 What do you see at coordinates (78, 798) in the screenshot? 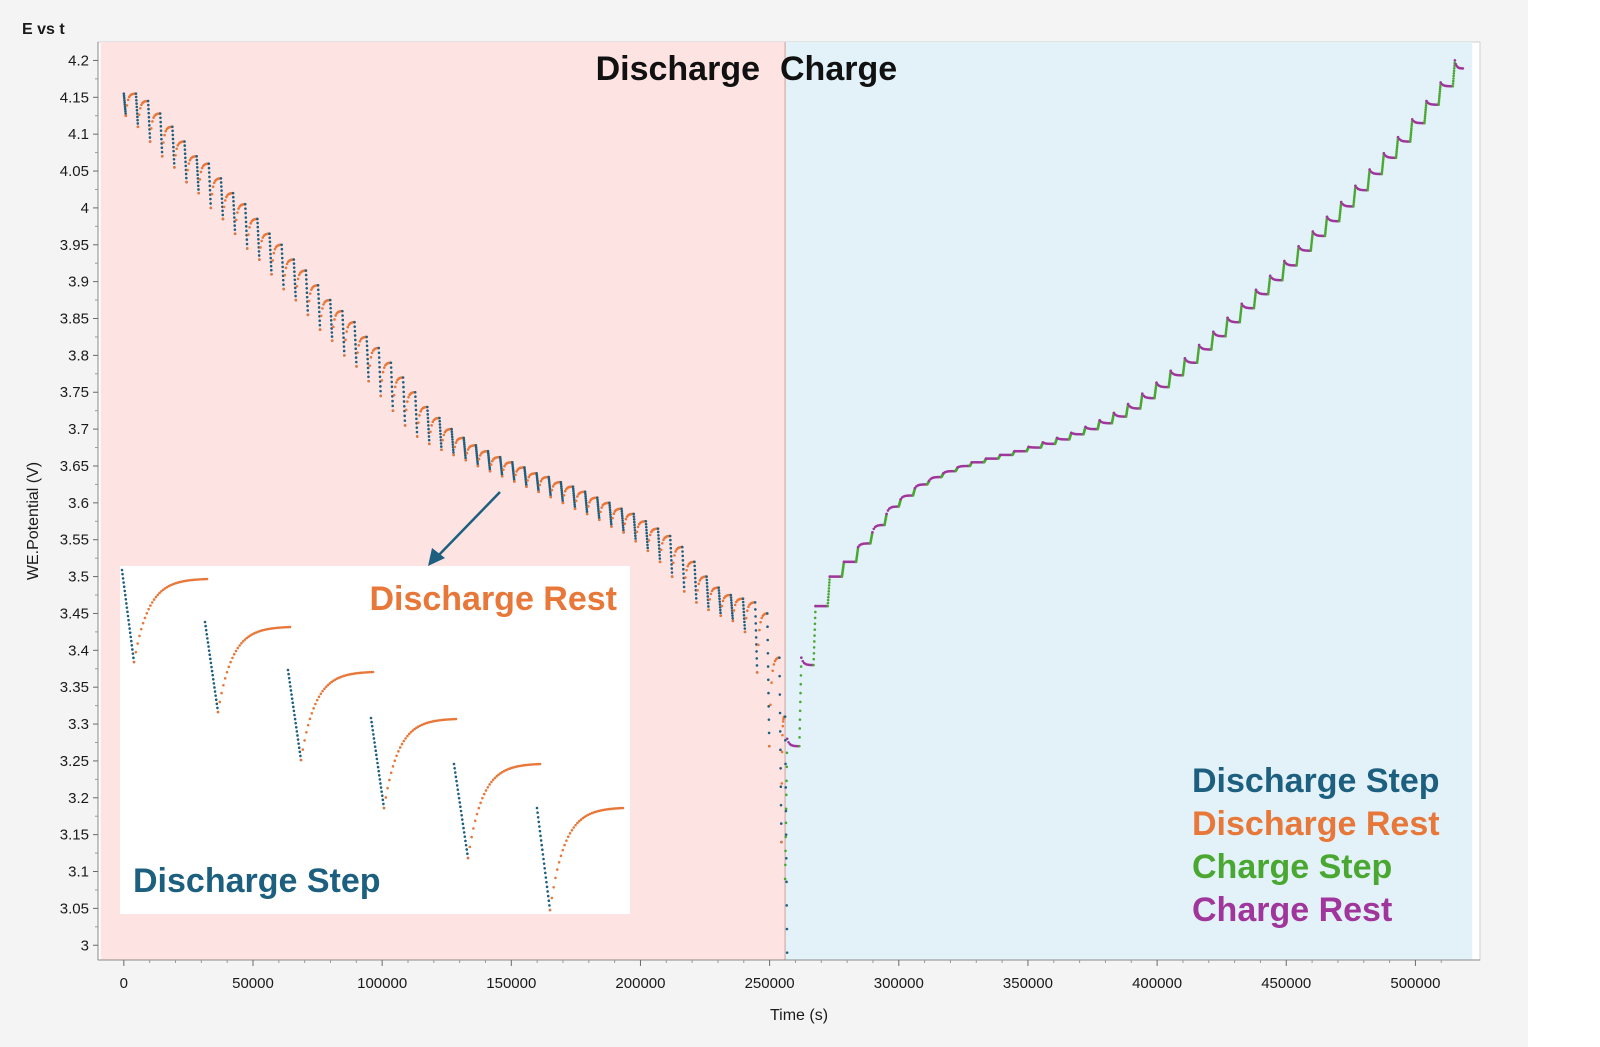
I see `y-tick-label: 3.2` at bounding box center [78, 798].